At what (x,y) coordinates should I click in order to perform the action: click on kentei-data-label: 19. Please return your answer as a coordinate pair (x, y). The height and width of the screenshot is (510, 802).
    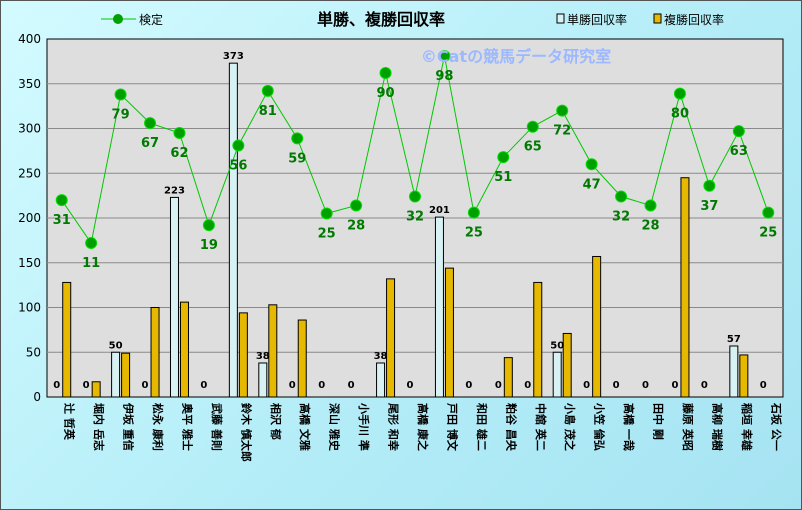
    Looking at the image, I should click on (209, 245).